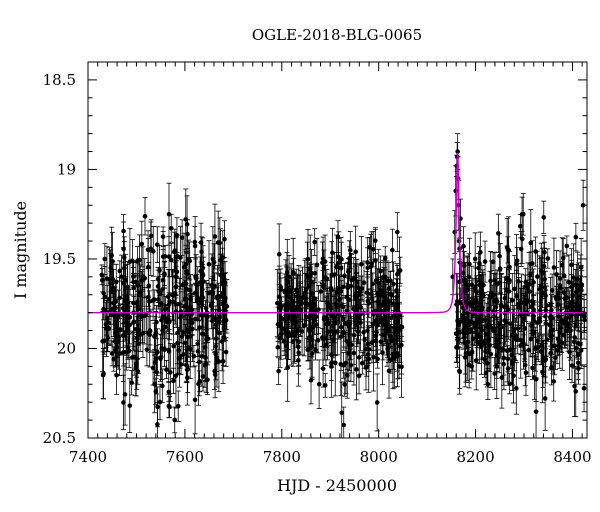 The height and width of the screenshot is (512, 600). What do you see at coordinates (59, 259) in the screenshot?
I see `y-tick-label: 19.5` at bounding box center [59, 259].